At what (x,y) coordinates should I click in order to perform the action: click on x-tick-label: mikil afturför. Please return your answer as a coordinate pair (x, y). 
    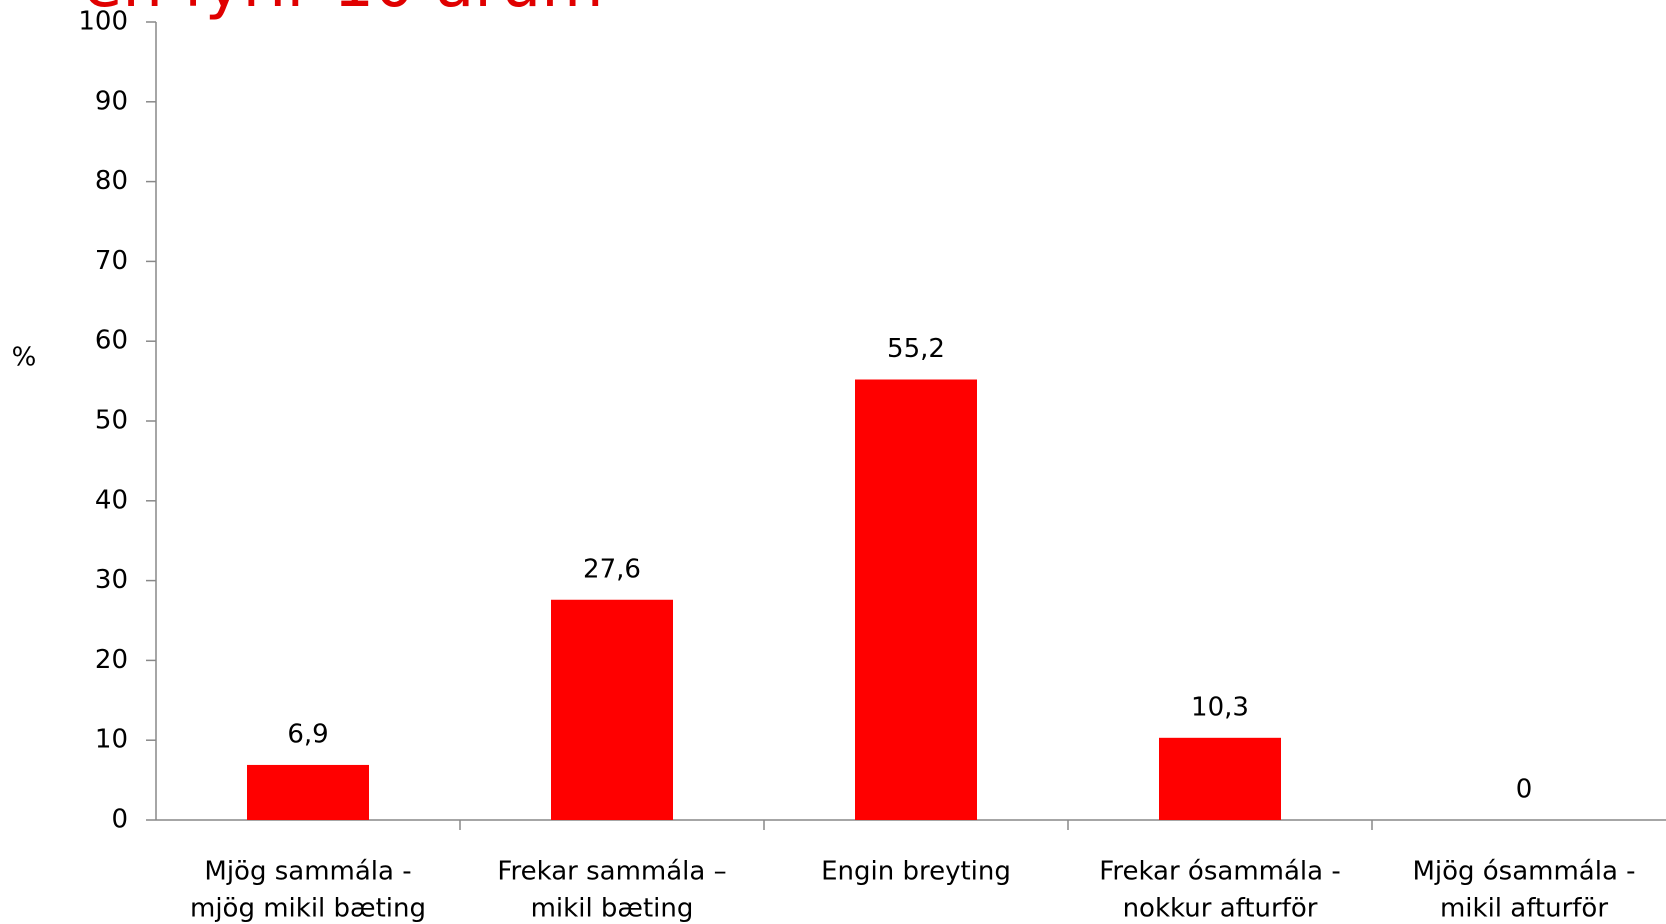
    Looking at the image, I should click on (1524, 909).